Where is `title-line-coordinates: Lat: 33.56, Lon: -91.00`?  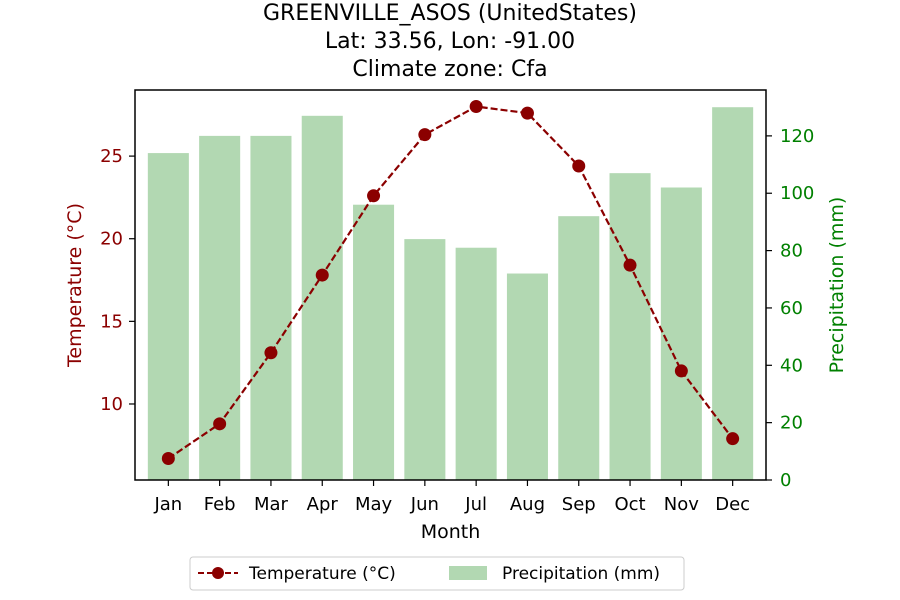
title-line-coordinates: Lat: 33.56, Lon: -91.00 is located at coordinates (450, 41).